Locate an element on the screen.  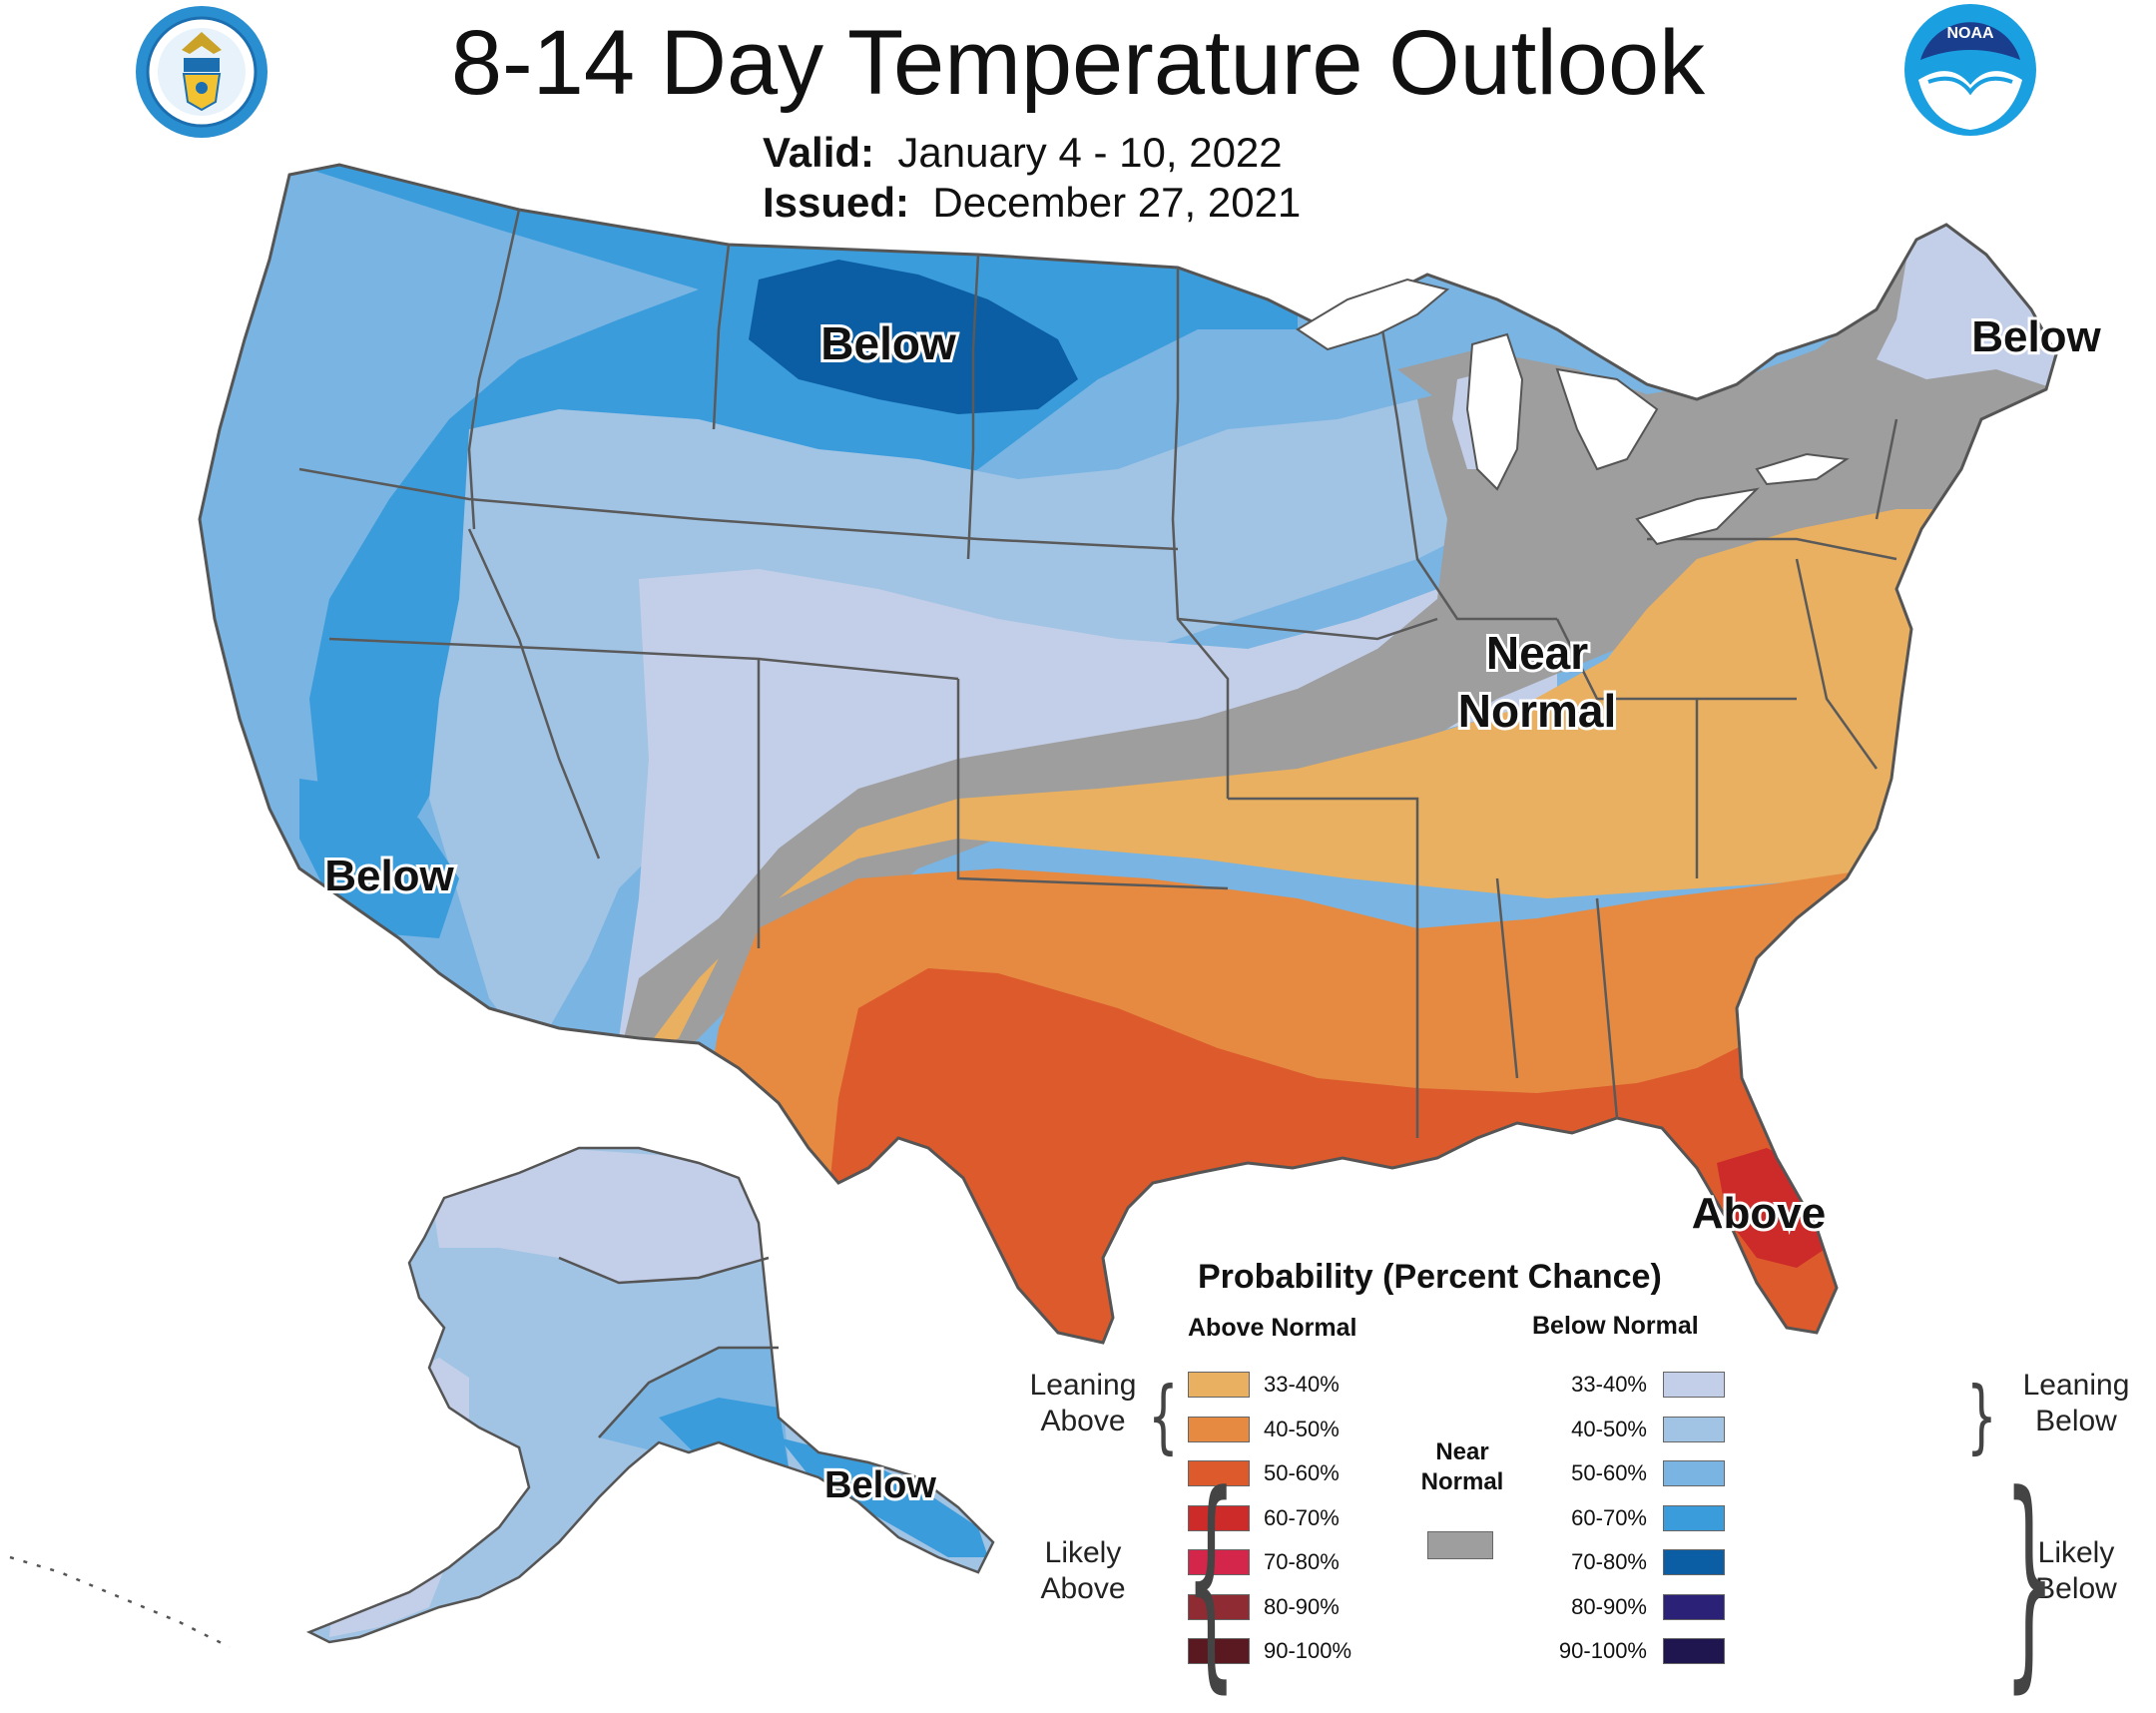
label-below-california: Below is located at coordinates (389, 876).